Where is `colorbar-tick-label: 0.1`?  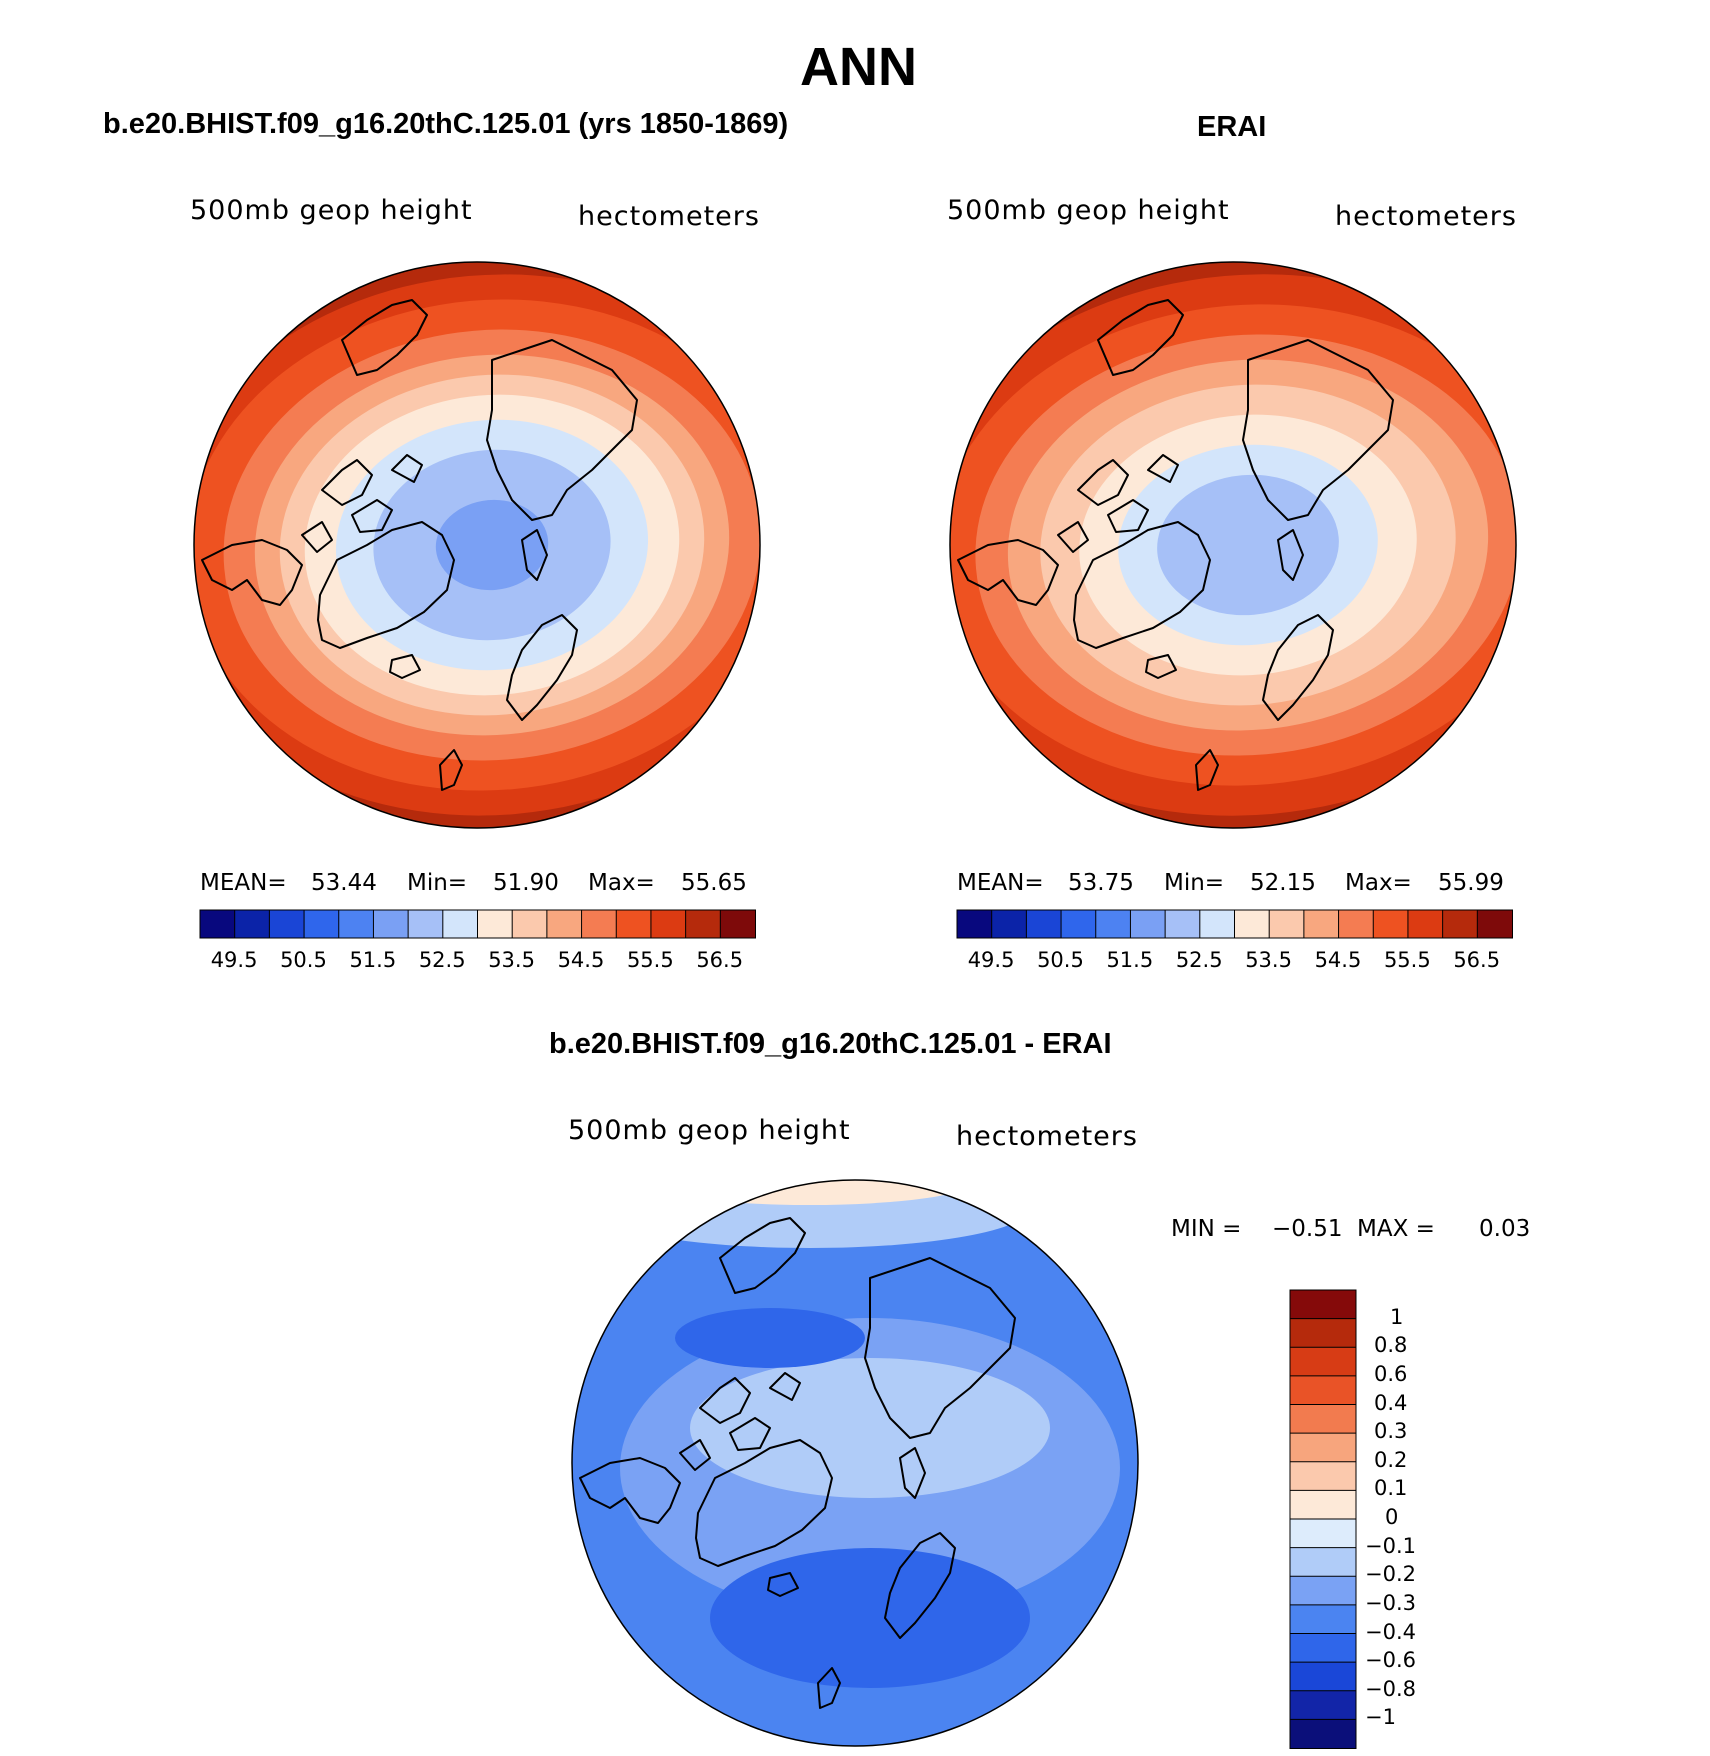 colorbar-tick-label: 0.1 is located at coordinates (1391, 1488).